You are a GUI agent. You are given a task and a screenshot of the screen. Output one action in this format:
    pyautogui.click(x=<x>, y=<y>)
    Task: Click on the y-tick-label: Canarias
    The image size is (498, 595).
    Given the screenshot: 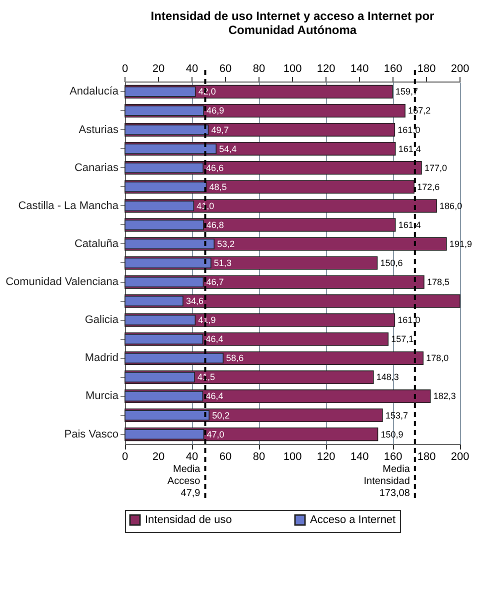 What is the action you would take?
    pyautogui.click(x=96, y=168)
    